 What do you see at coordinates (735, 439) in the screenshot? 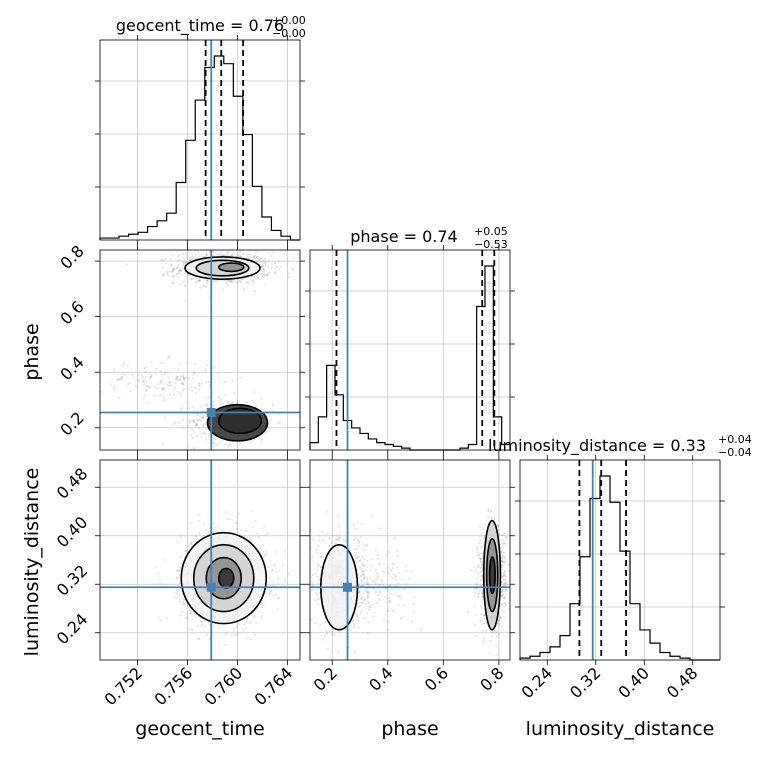
I see `title-luminosity-distance-plus: +0.04` at bounding box center [735, 439].